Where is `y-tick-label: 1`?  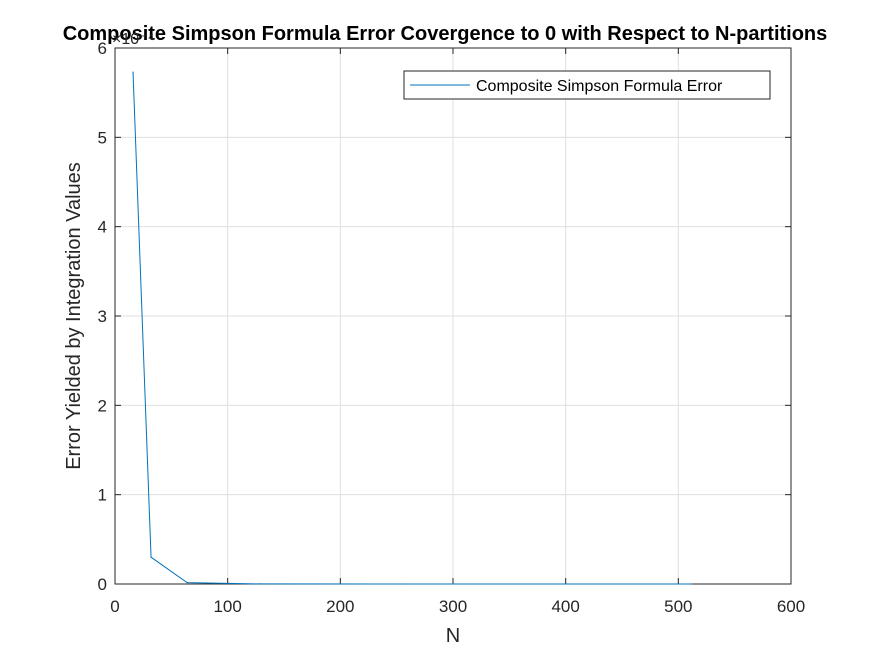 y-tick-label: 1 is located at coordinates (102, 495).